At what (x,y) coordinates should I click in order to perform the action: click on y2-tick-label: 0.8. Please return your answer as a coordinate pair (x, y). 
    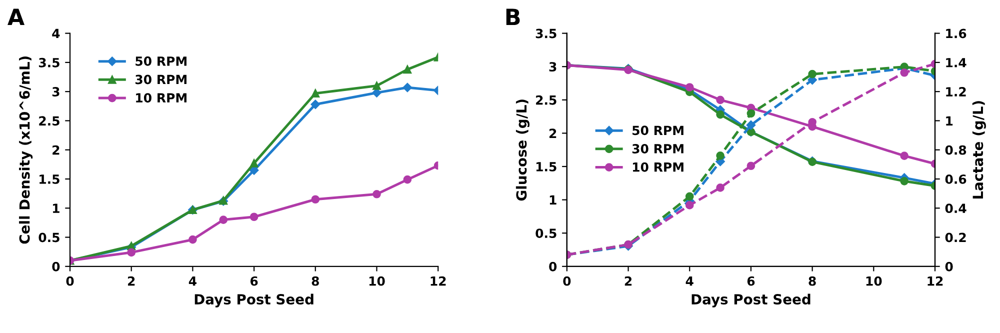
    Looking at the image, I should click on (955, 150).